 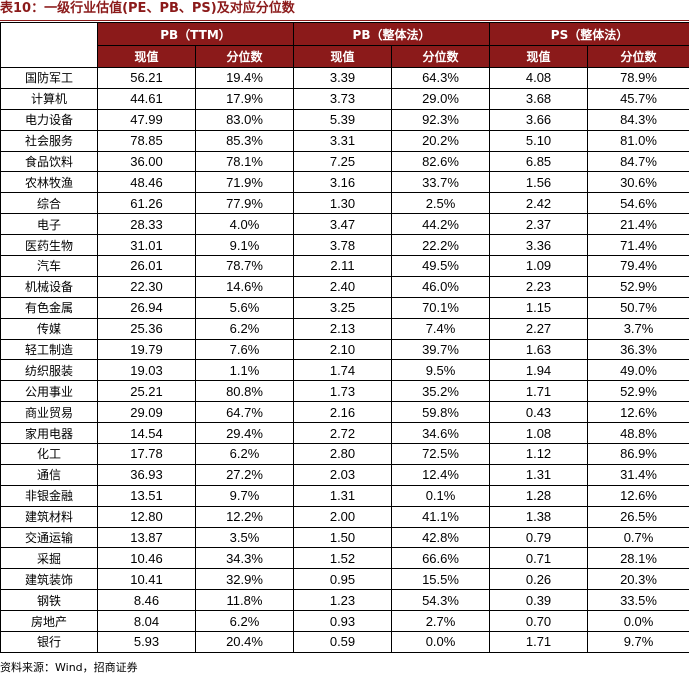 What do you see at coordinates (440, 495) in the screenshot?
I see `percentile-cell: 0.1%` at bounding box center [440, 495].